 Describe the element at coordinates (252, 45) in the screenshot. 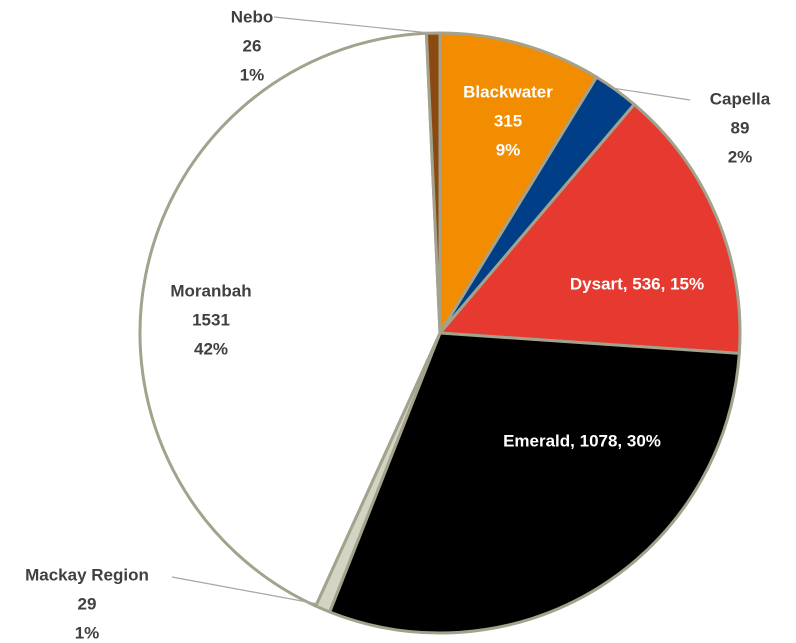

I see `data-label: 26` at that location.